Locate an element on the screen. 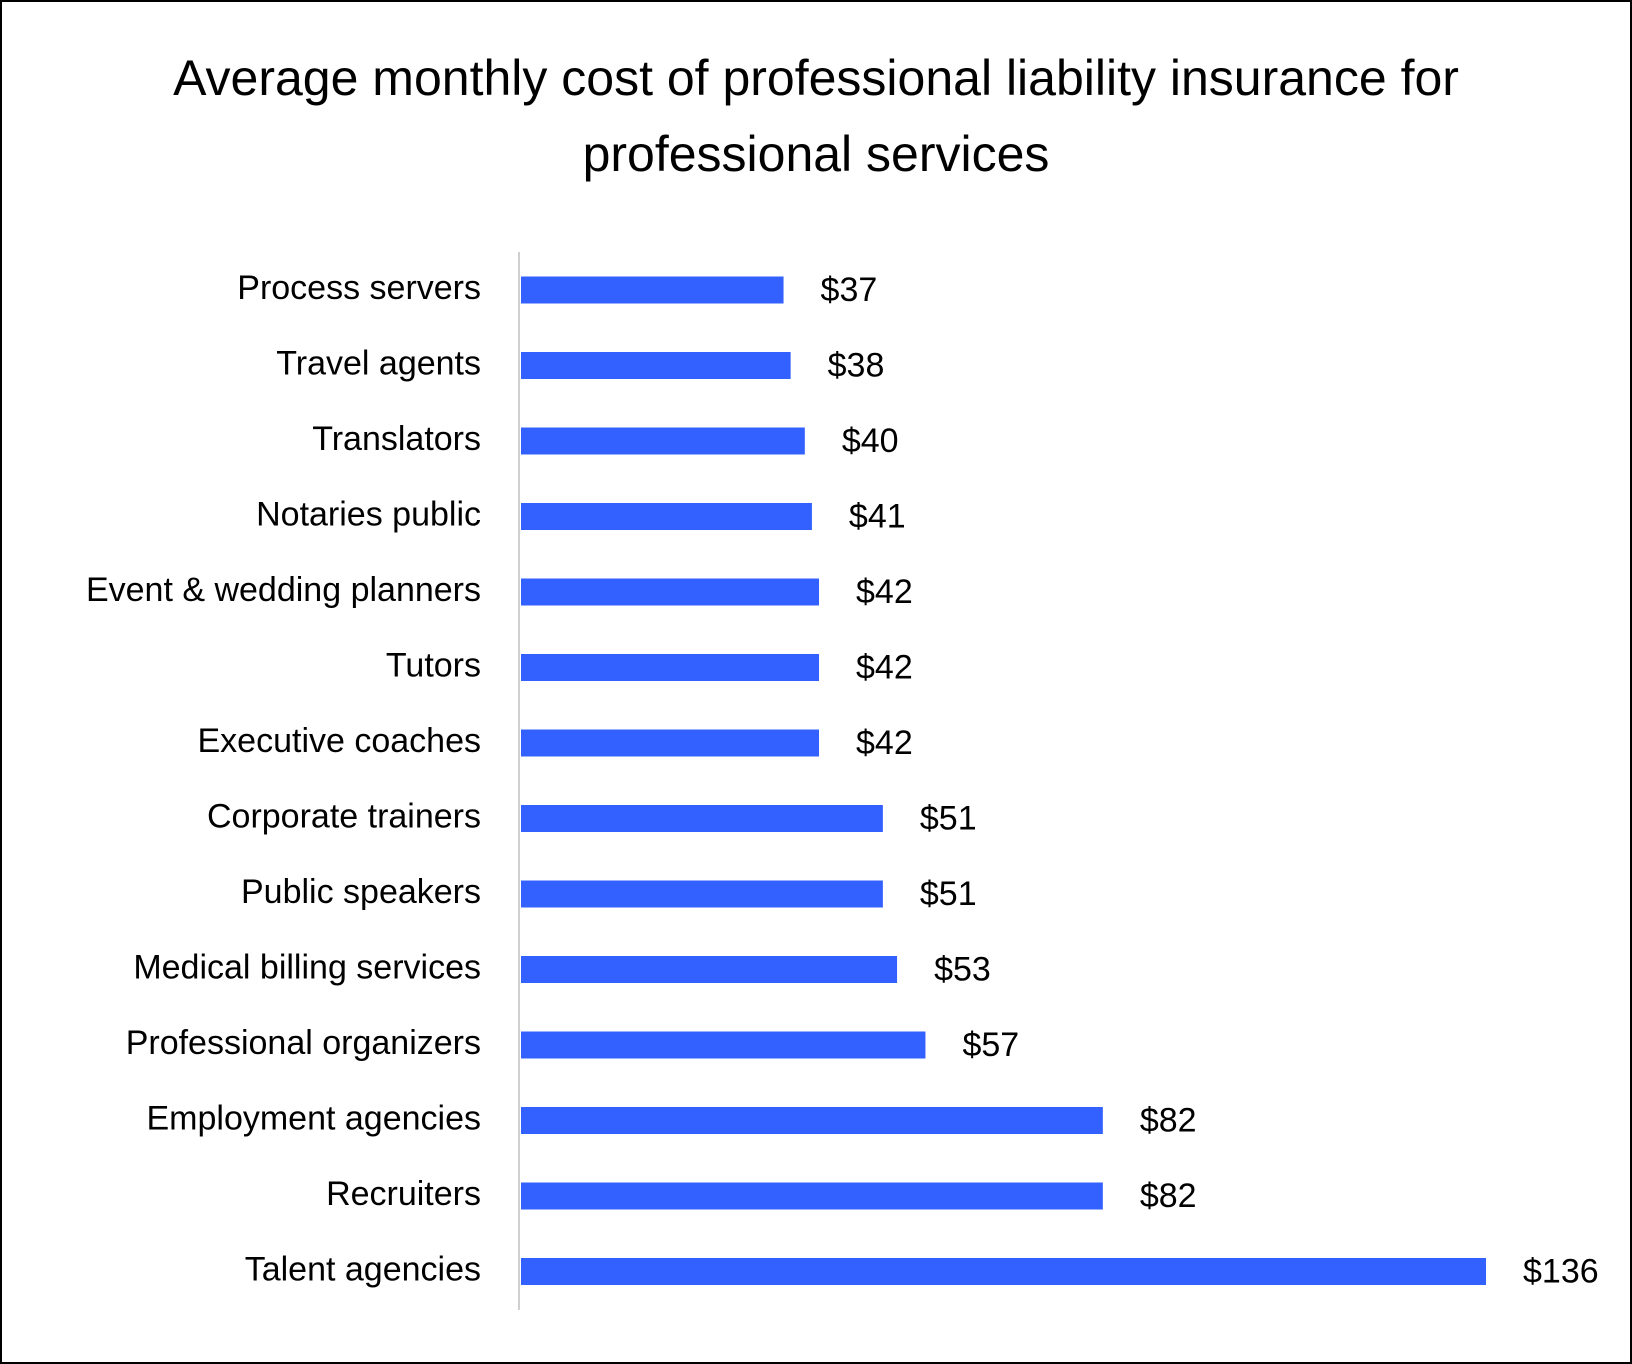 This screenshot has height=1364, width=1632. value-label: $37 is located at coordinates (849, 290).